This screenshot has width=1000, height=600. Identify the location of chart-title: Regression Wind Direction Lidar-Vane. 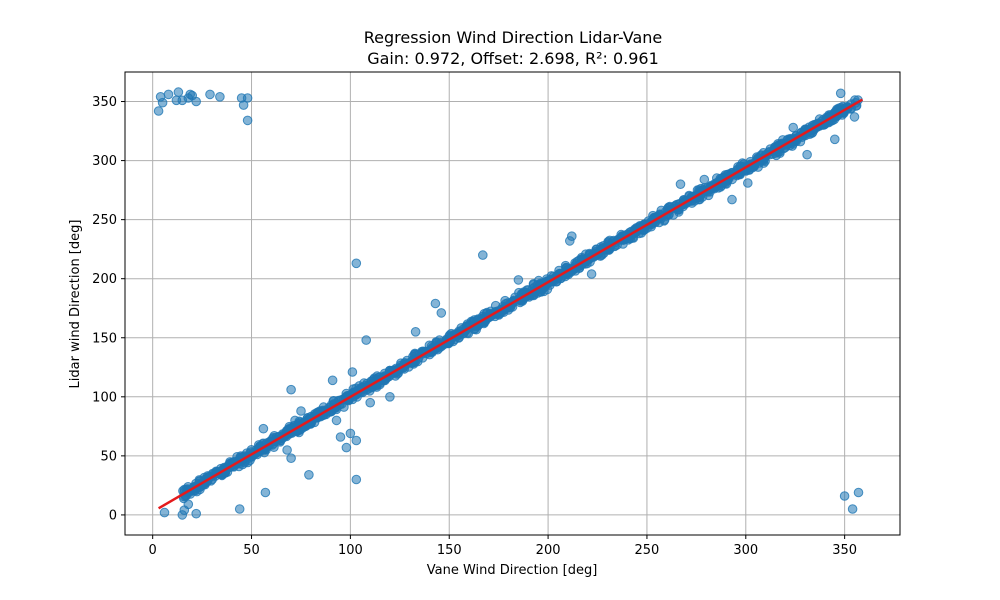
(513, 37).